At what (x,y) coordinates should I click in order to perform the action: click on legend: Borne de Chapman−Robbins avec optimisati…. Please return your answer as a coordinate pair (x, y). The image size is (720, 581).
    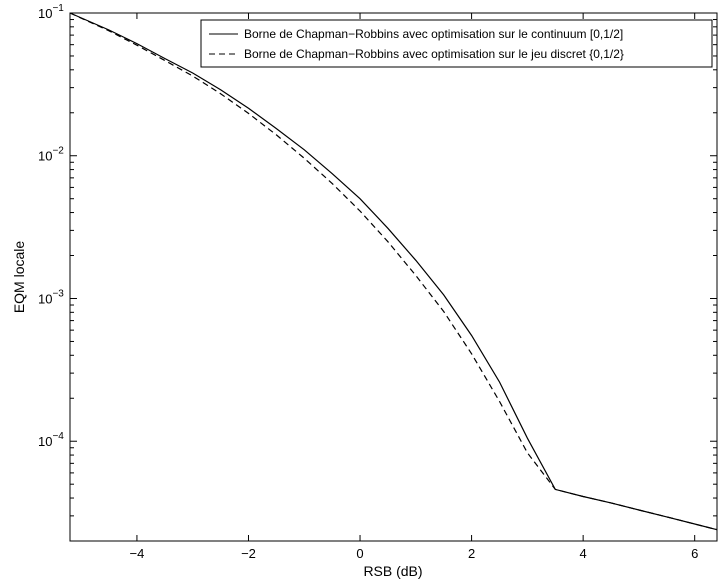
    Looking at the image, I should click on (456, 43).